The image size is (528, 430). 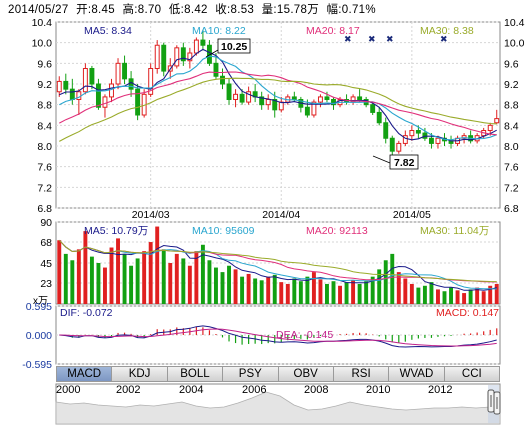 What do you see at coordinates (44, 85) in the screenshot?
I see `y-tick-label: 9.2` at bounding box center [44, 85].